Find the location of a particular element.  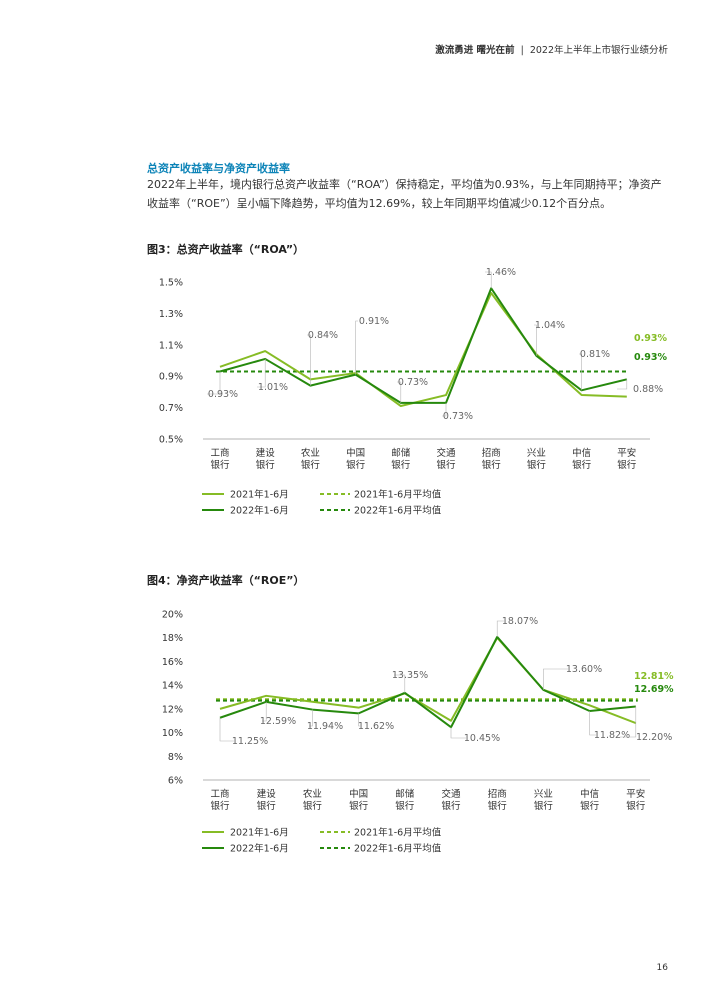

section-title: 总资产收益率与净资产收益率 is located at coordinates (218, 168).